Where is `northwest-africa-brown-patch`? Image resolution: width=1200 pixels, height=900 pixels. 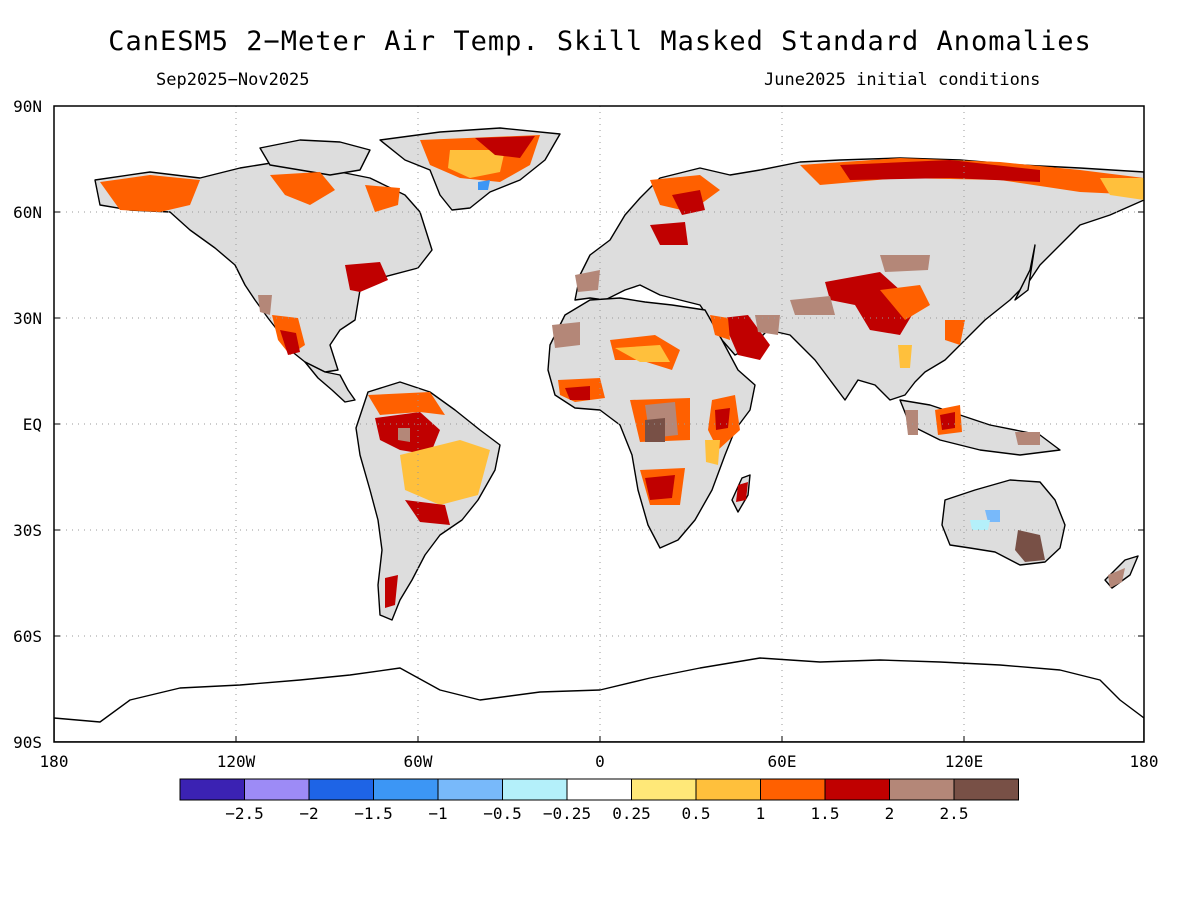
northwest-africa-brown-patch is located at coordinates (566, 335).